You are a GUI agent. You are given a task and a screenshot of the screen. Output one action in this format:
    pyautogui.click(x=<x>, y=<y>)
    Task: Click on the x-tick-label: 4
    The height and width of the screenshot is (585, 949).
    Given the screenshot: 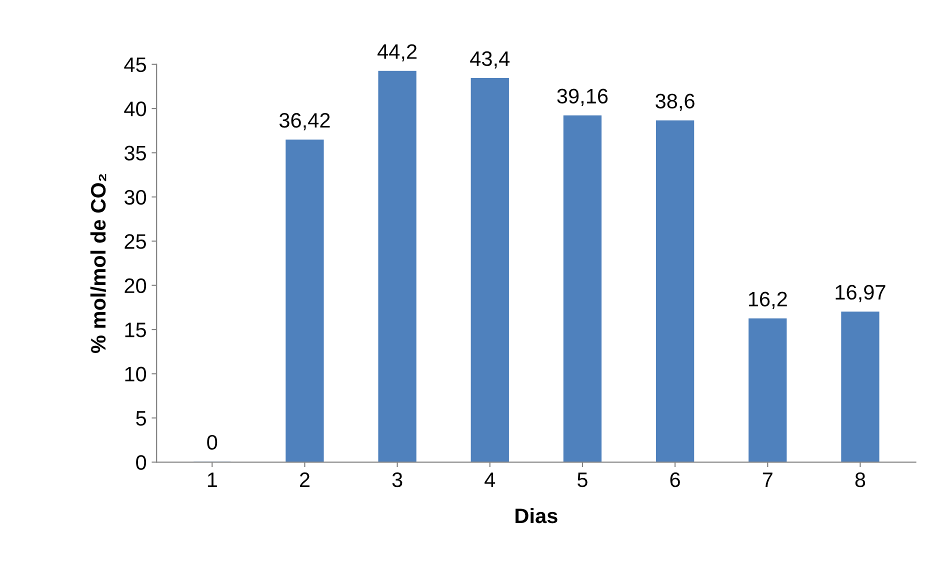 What is the action you would take?
    pyautogui.click(x=490, y=479)
    